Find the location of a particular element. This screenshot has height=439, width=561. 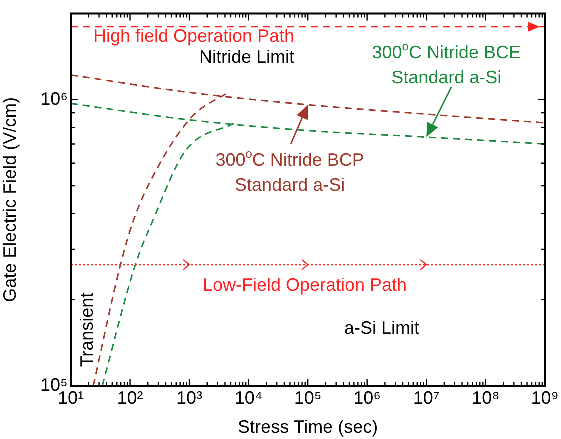

x-tick-label: 10⁸ is located at coordinates (486, 398).